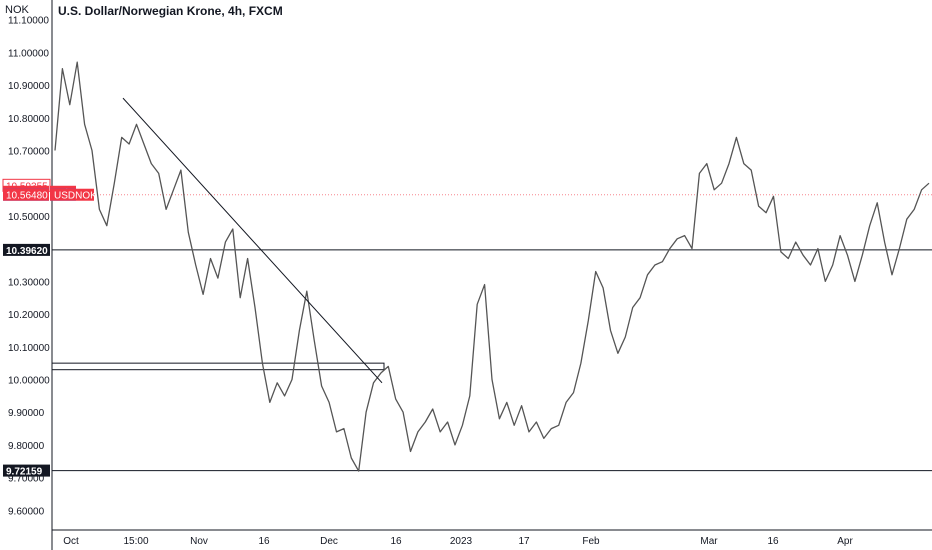 This screenshot has width=932, height=550. Describe the element at coordinates (29, 151) in the screenshot. I see `y-tick-label-4: 10.70000` at that location.